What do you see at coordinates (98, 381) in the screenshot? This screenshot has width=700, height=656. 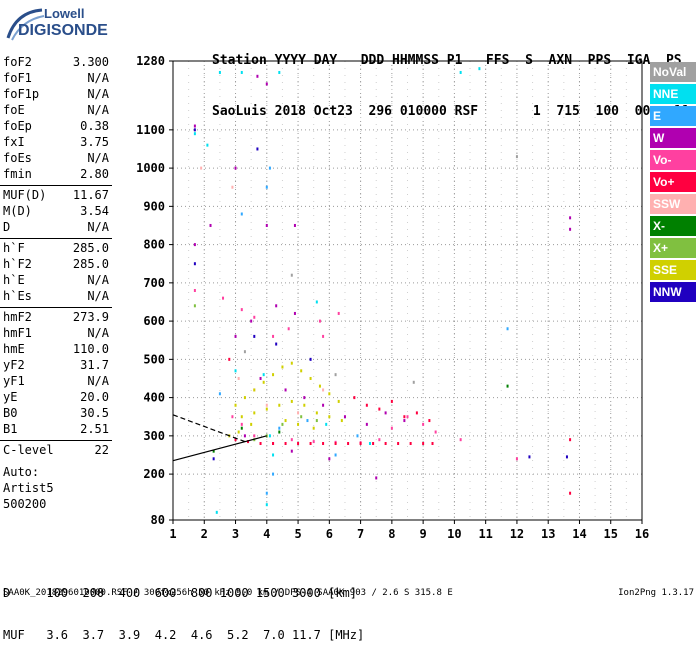 I see `param-value: N/A` at bounding box center [98, 381].